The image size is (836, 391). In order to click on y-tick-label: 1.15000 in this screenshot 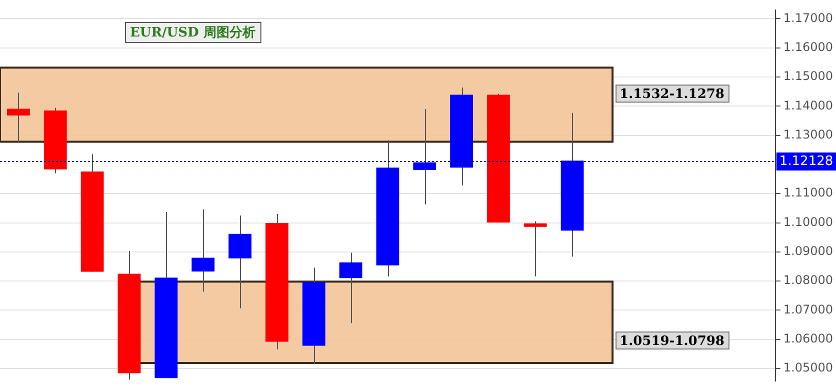, I will do `click(808, 76)`.